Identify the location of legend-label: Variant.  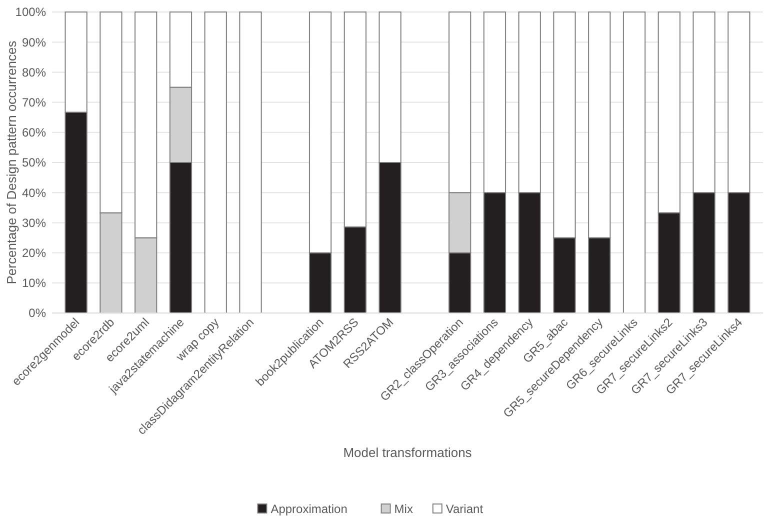
(465, 509).